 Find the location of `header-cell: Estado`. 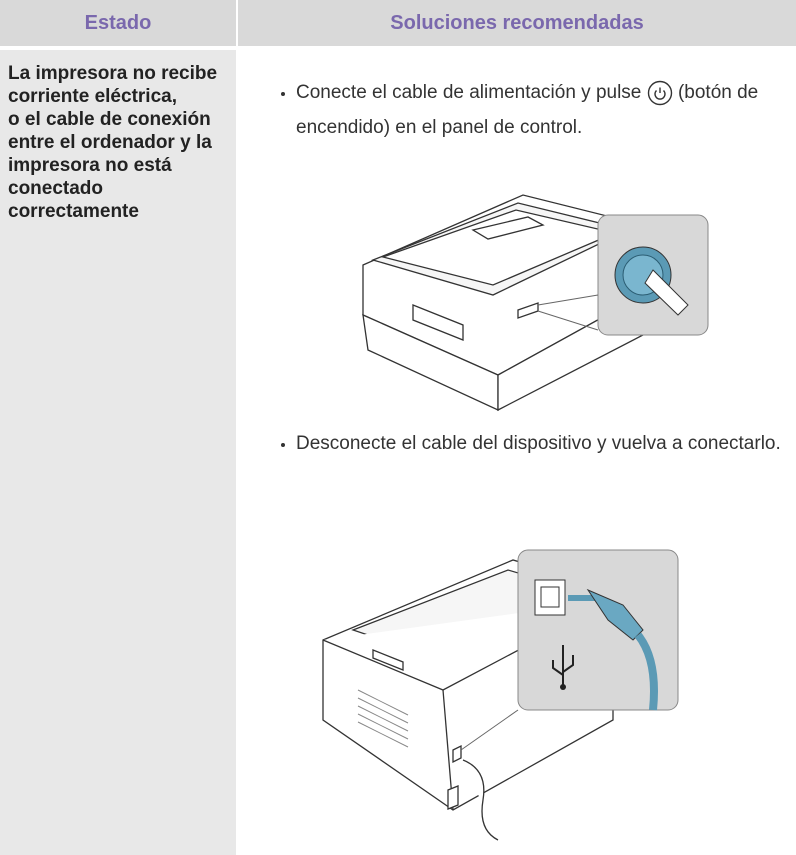

header-cell: Estado is located at coordinates (118, 24).